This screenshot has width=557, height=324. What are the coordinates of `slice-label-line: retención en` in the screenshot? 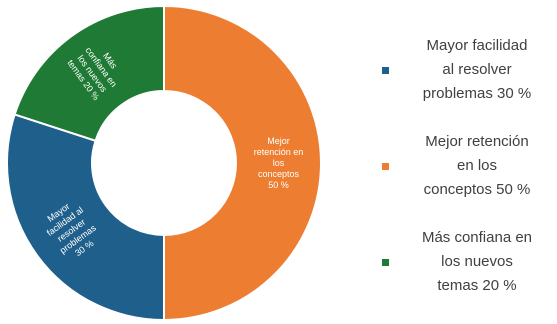 It's located at (279, 152).